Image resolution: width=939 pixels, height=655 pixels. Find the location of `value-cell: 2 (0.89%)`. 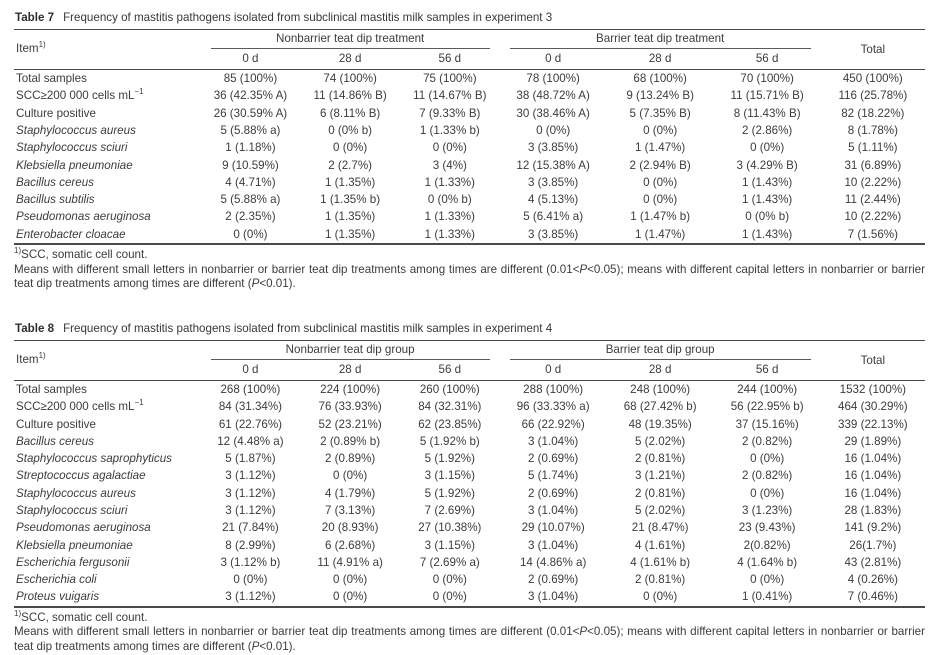

value-cell: 2 (0.89%) is located at coordinates (350, 459).